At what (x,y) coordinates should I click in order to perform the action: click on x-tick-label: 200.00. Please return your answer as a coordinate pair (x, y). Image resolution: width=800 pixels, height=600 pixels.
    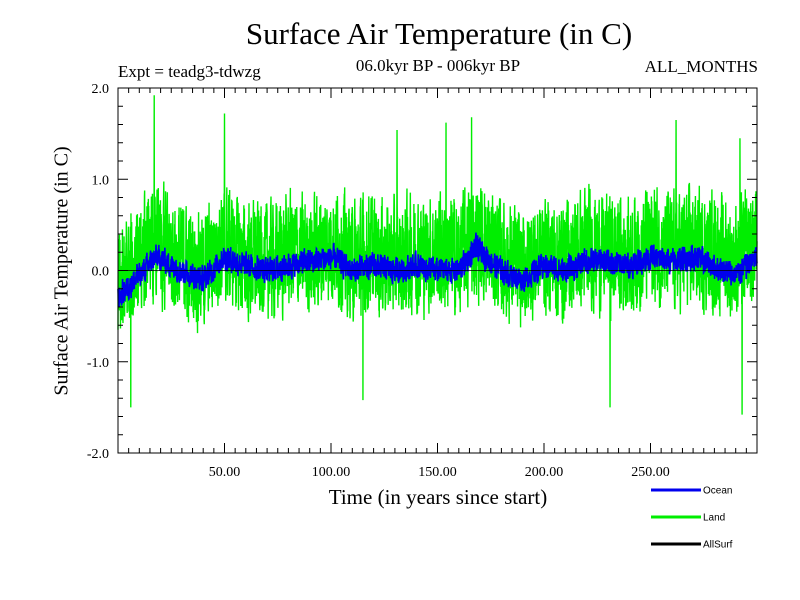
    Looking at the image, I should click on (544, 472).